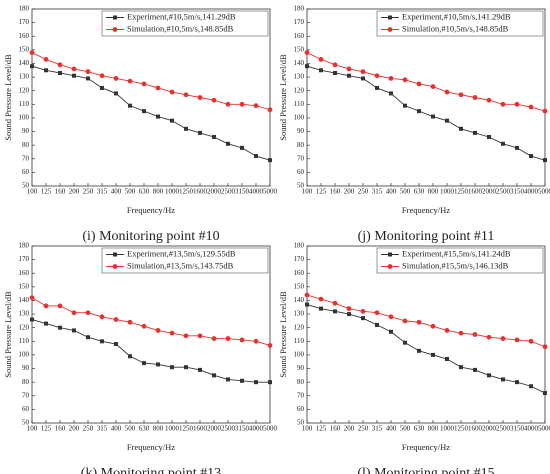 Image resolution: width=550 pixels, height=474 pixels. What do you see at coordinates (102, 429) in the screenshot?
I see `x-tick-label: 315` at bounding box center [102, 429].